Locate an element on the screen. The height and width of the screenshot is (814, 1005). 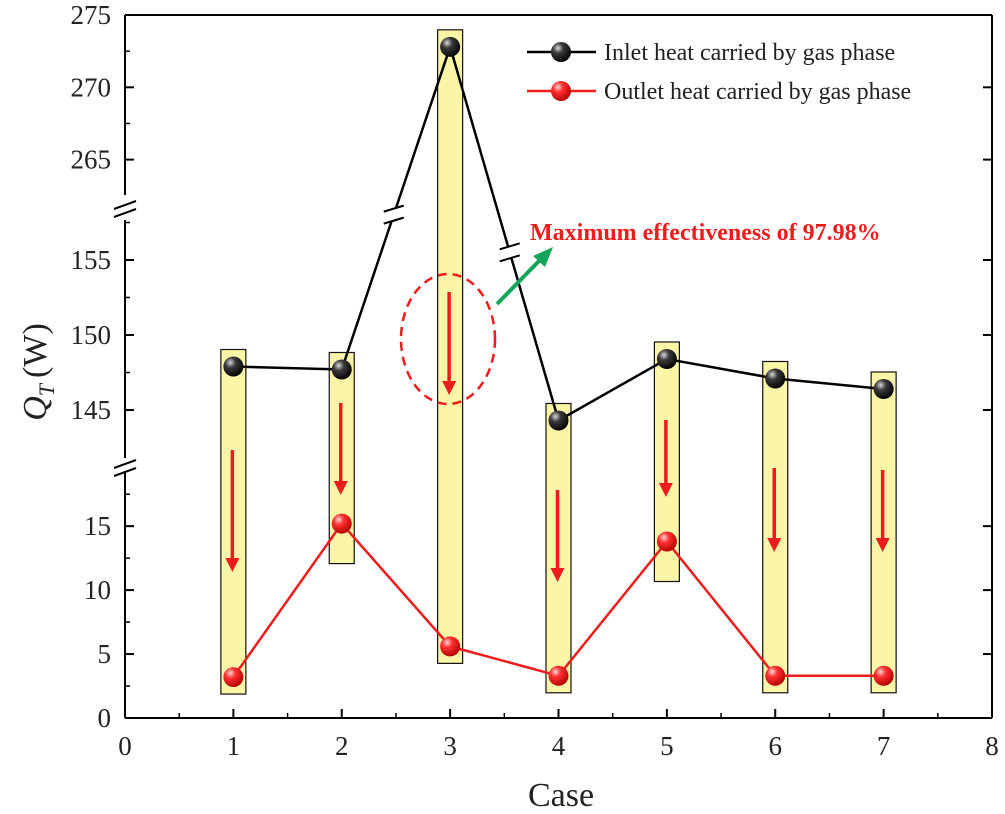
y-tick-label-5: 5 is located at coordinates (105, 654).